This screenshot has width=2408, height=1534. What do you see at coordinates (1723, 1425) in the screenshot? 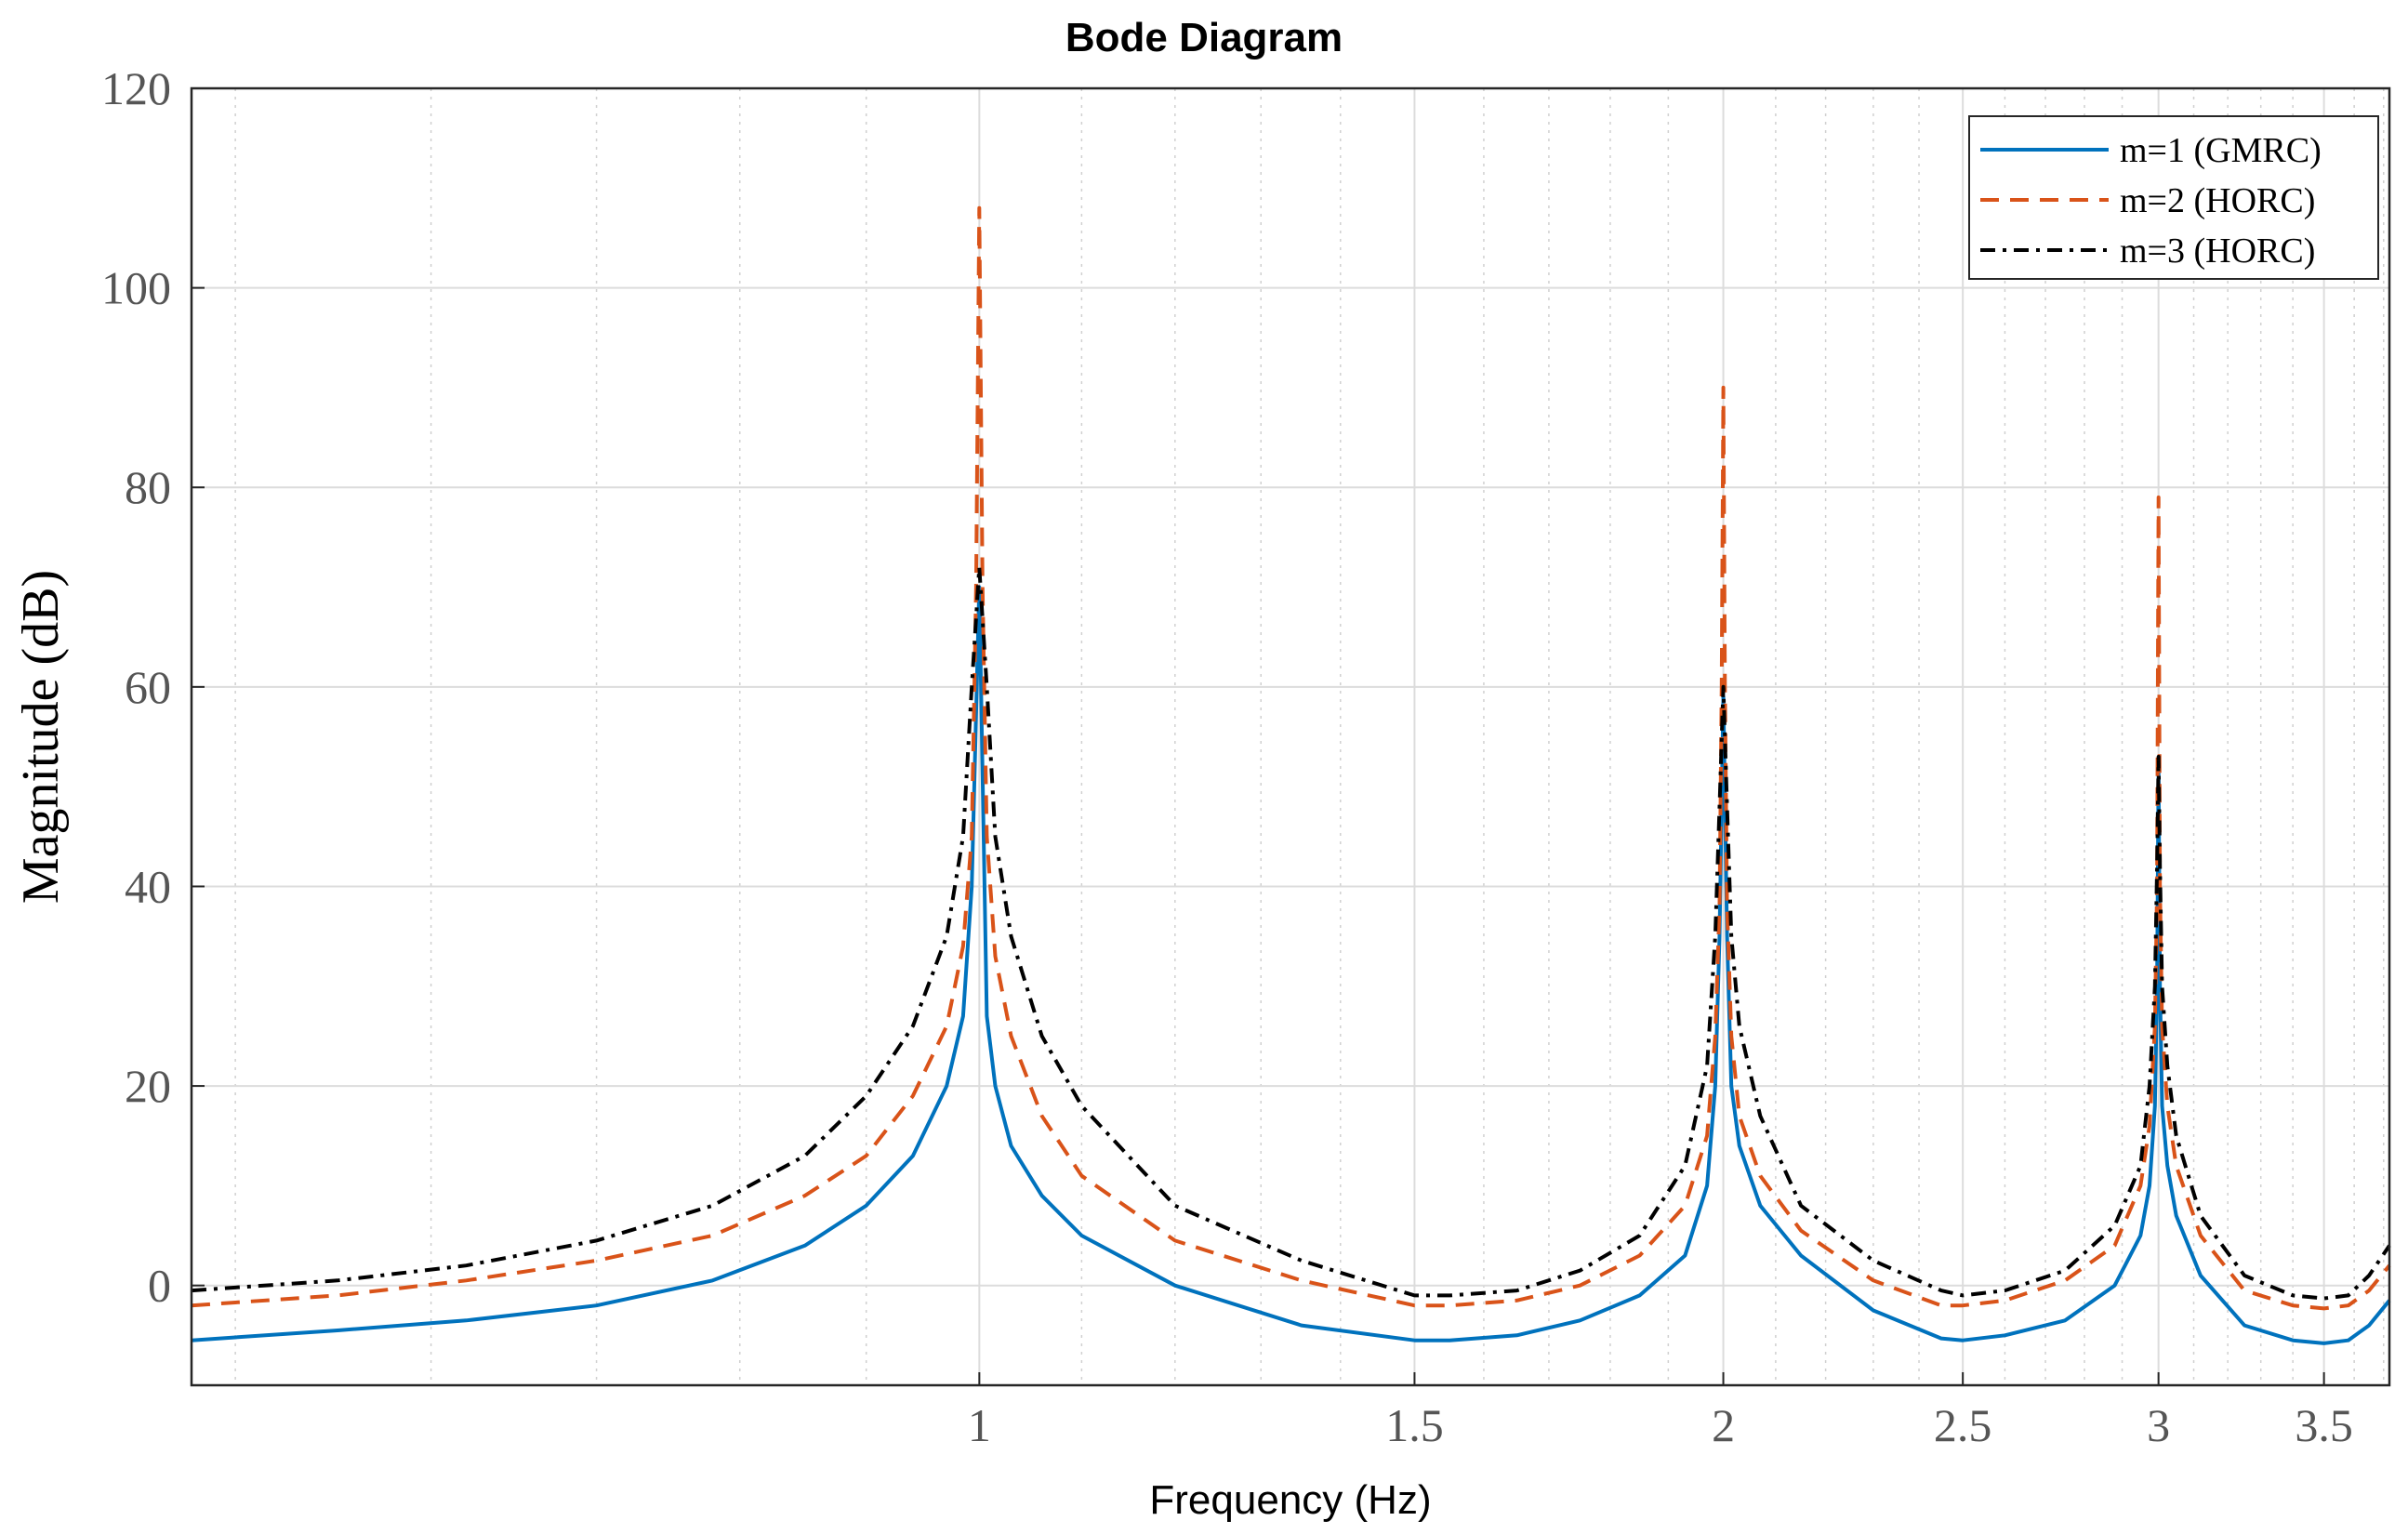
I see `x-tick-label: 2` at bounding box center [1723, 1425].